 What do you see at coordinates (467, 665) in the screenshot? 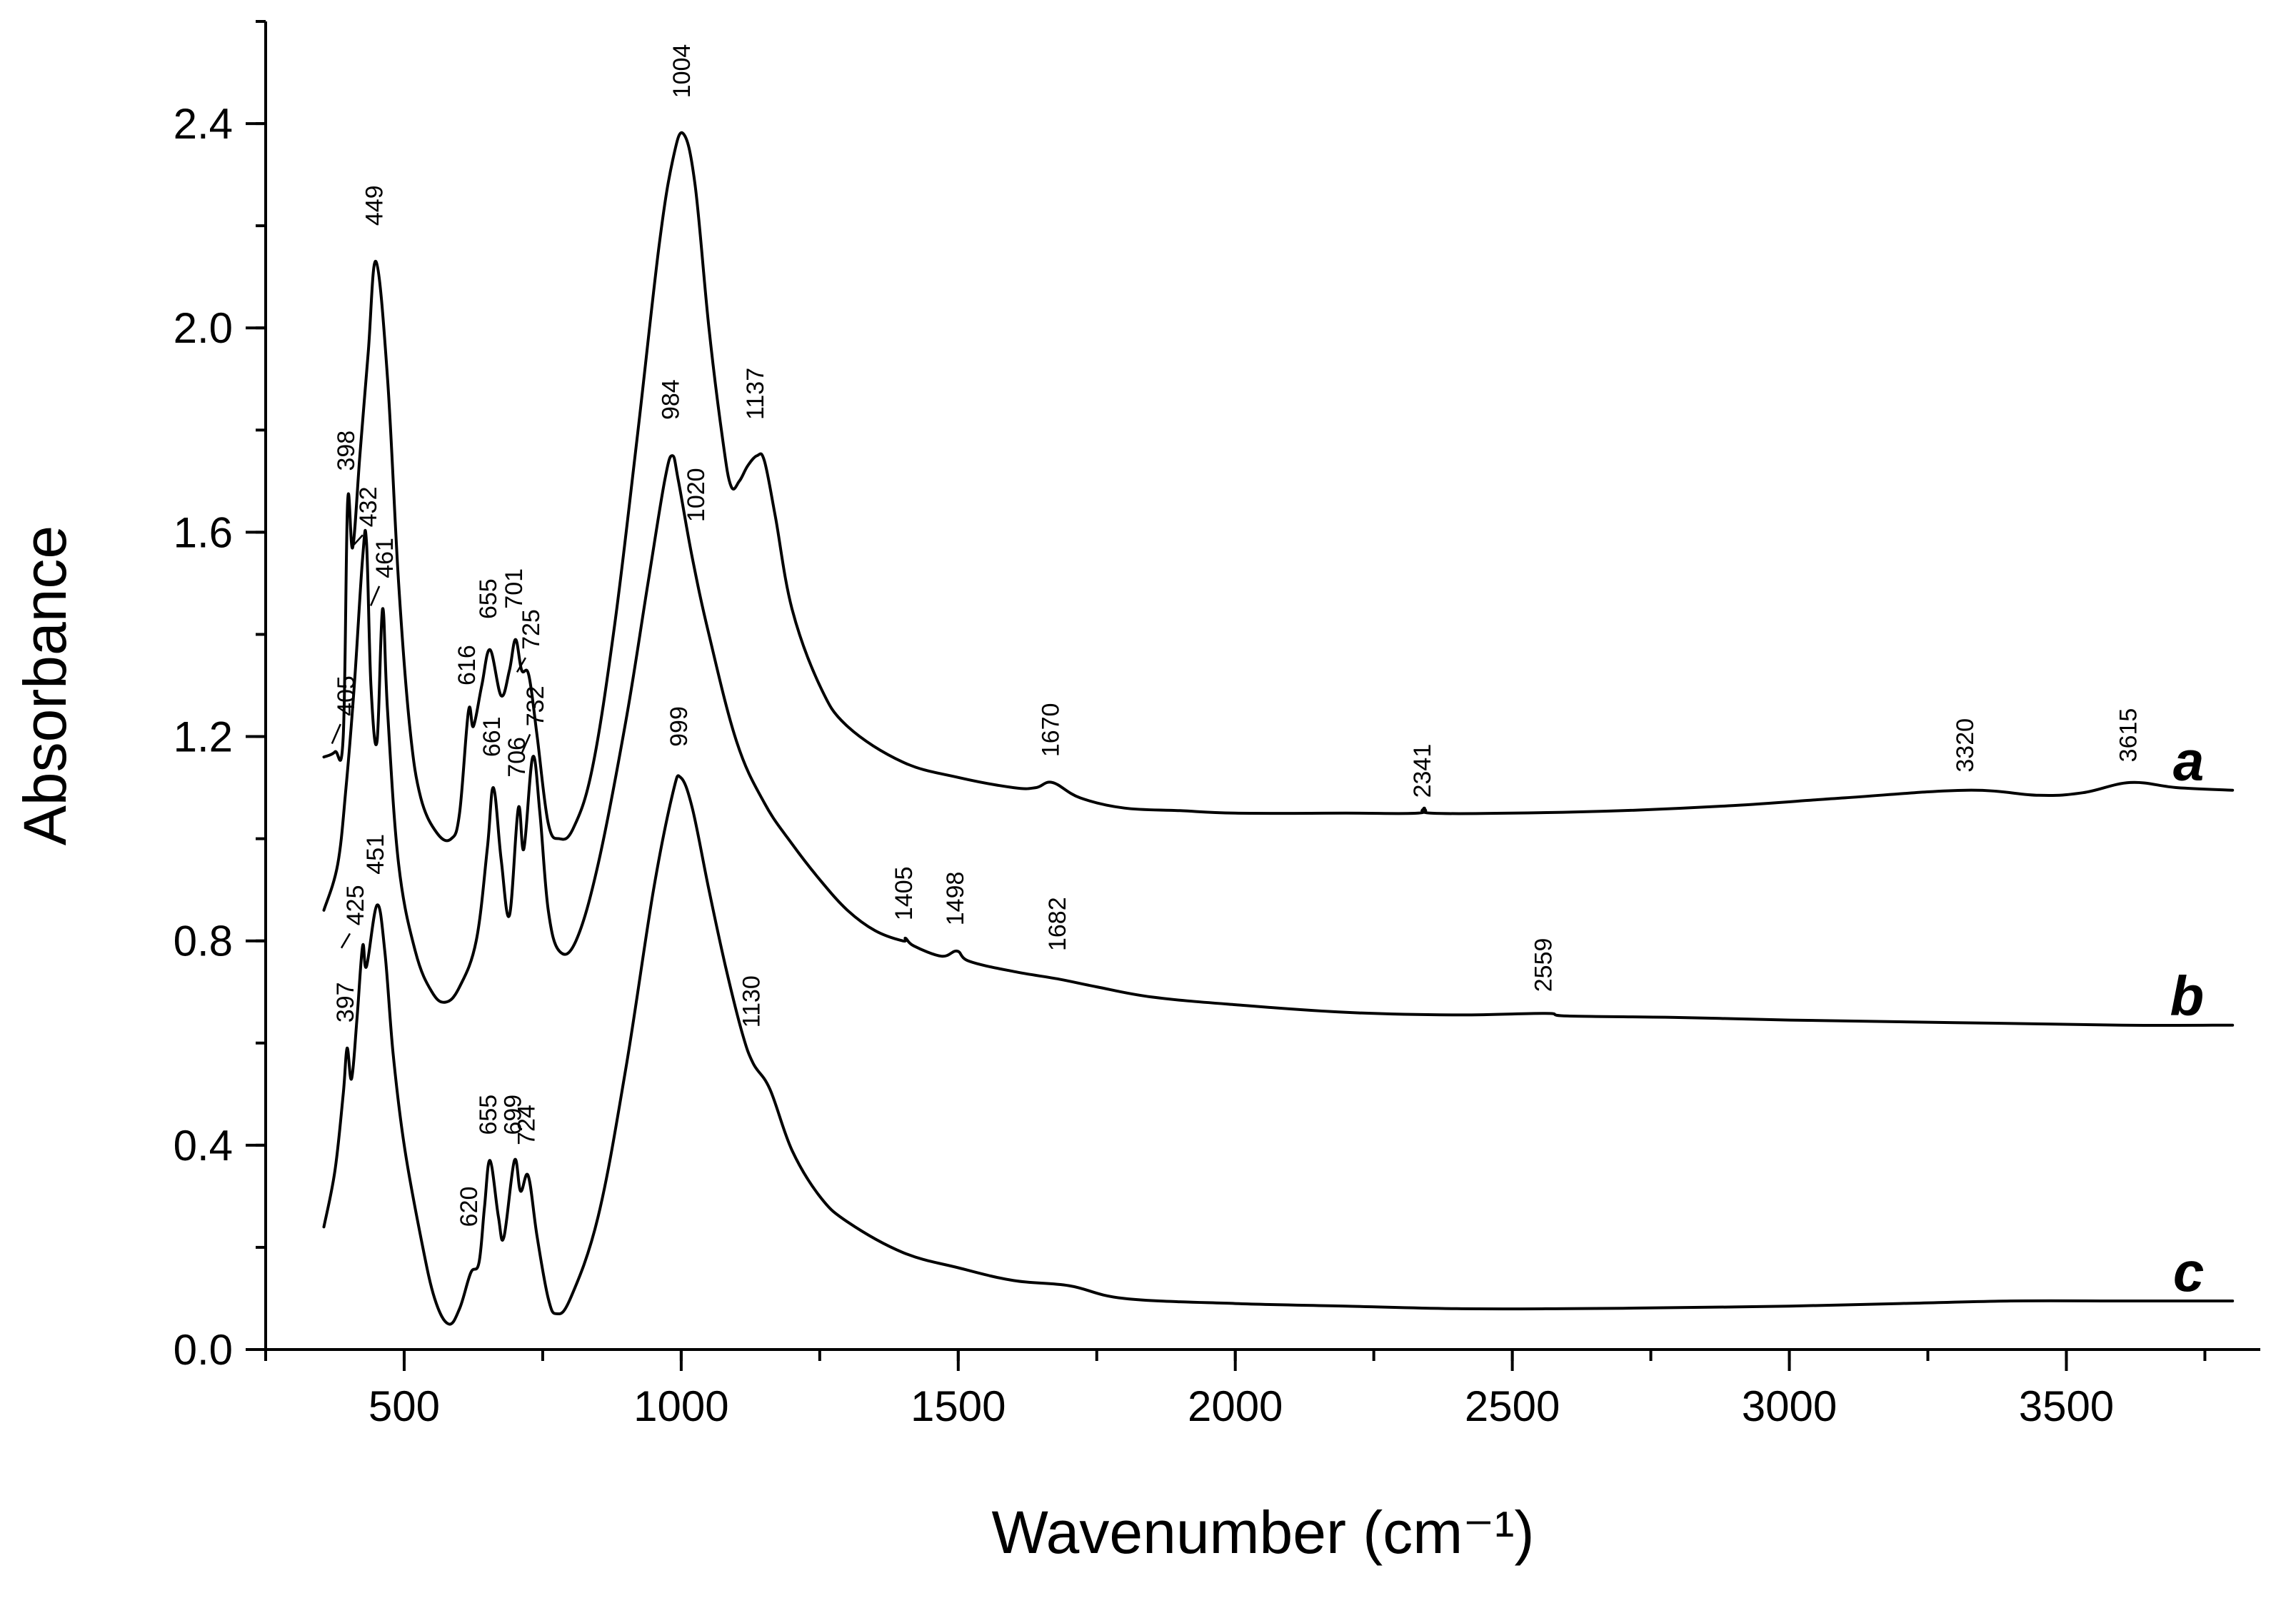
I see `peak-label: 616` at bounding box center [467, 665].